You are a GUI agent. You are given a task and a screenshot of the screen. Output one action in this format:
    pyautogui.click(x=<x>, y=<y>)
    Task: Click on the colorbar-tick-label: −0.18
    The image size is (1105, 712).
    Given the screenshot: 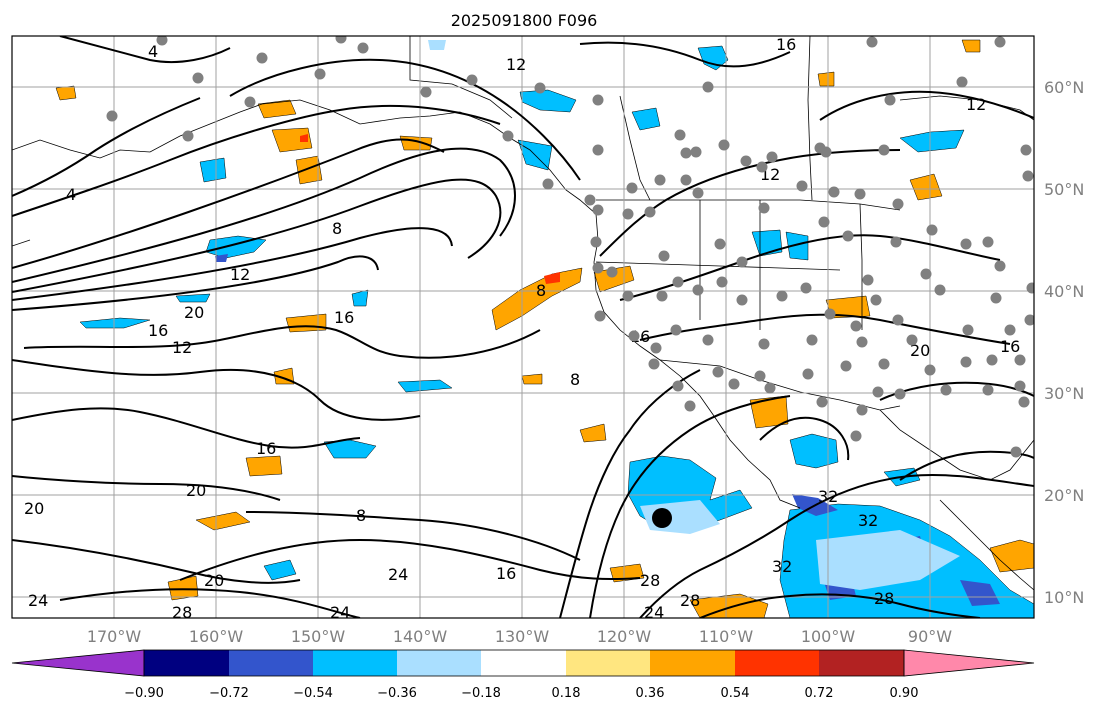 What is the action you would take?
    pyautogui.click(x=481, y=693)
    